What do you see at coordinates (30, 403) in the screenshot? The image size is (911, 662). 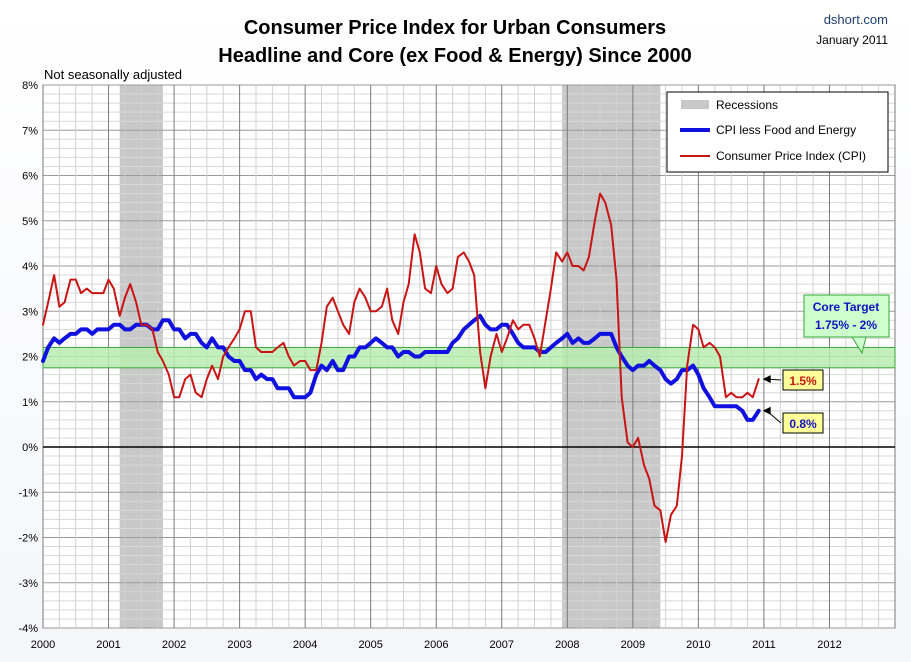 I see `y-tick-label: 1%` at bounding box center [30, 403].